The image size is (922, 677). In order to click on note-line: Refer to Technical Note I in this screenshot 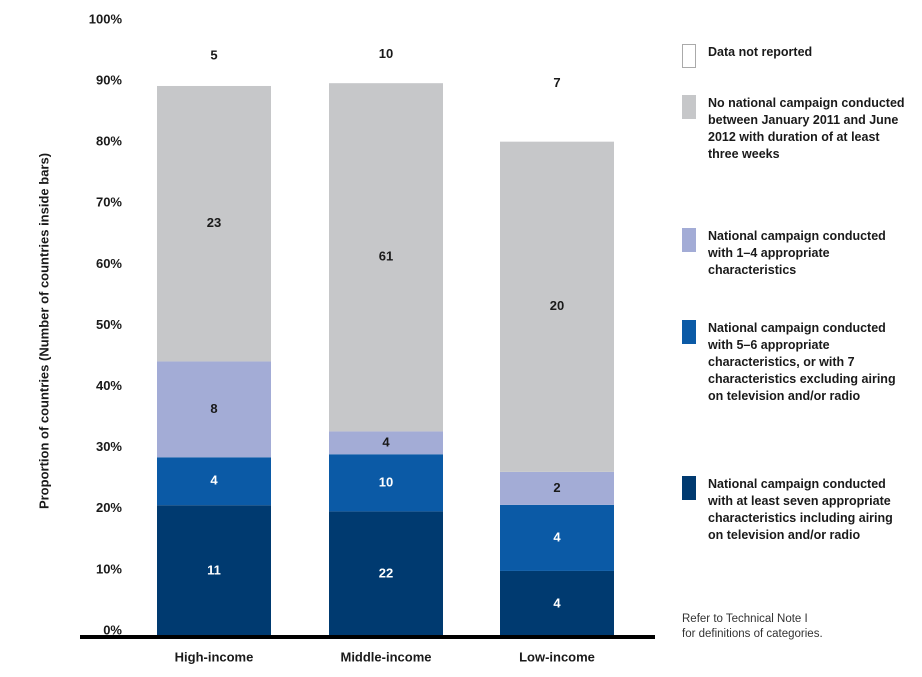, I will do `click(745, 619)`.